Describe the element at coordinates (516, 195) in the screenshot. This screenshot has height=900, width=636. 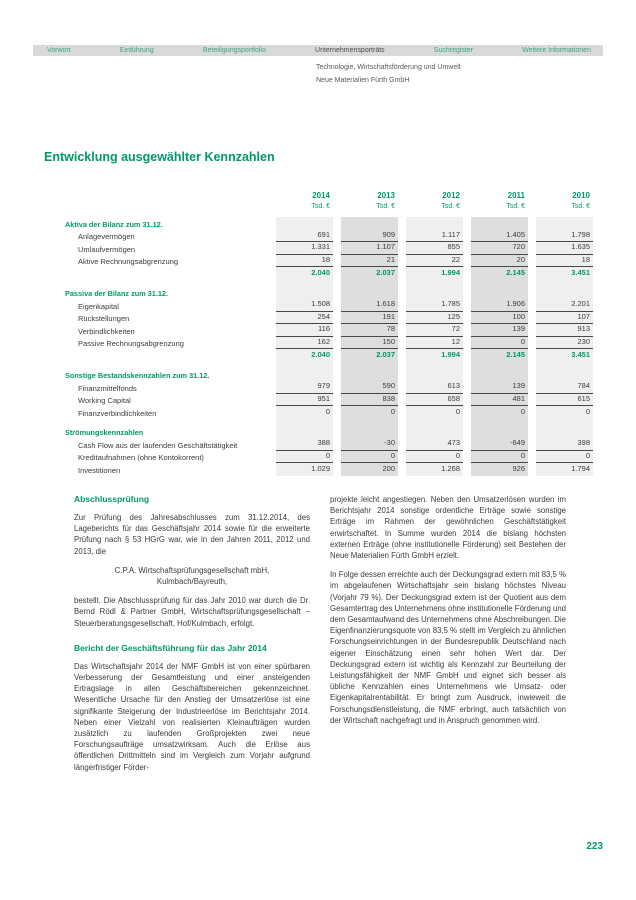
I see `cell-value: 2011` at that location.